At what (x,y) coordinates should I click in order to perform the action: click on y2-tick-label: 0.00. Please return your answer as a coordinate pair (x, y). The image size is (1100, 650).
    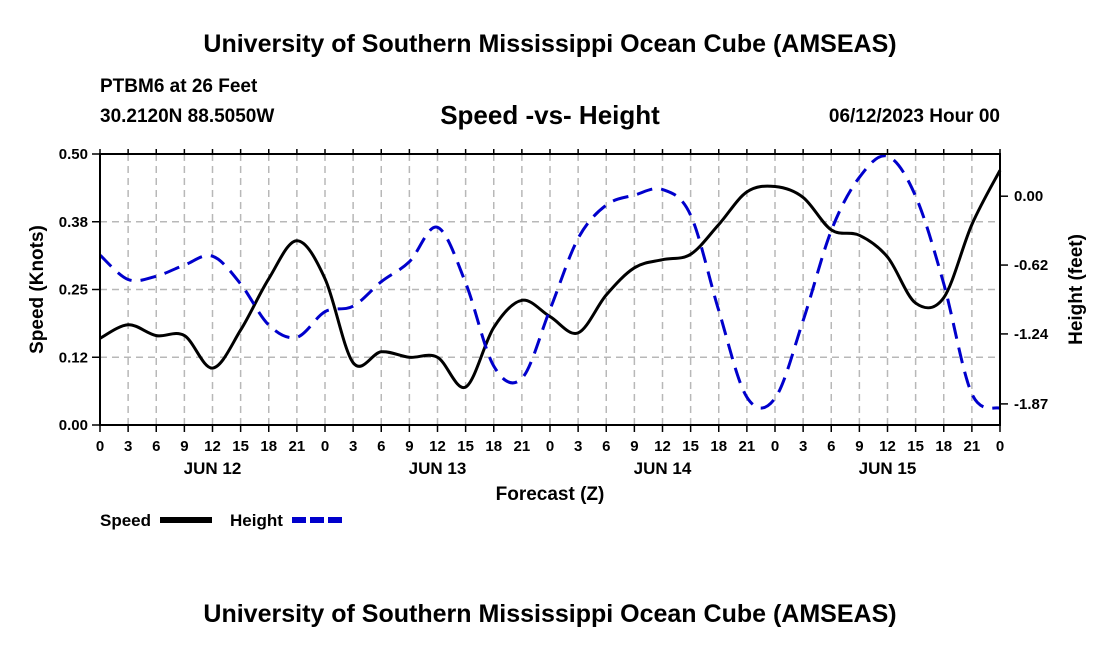
    Looking at the image, I should click on (1028, 196).